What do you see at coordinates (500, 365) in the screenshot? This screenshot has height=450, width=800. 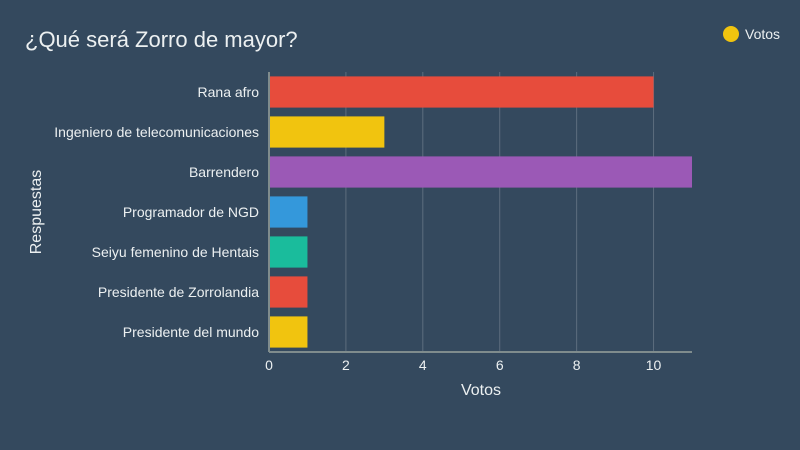 I see `x-tick-label: 6` at bounding box center [500, 365].